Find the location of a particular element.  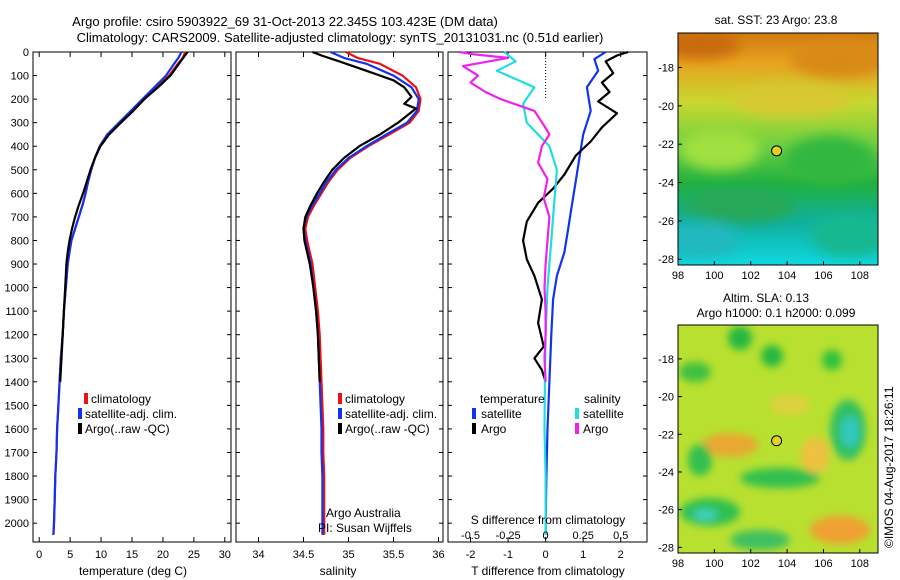

series-line-climatology is located at coordinates (363, 293).